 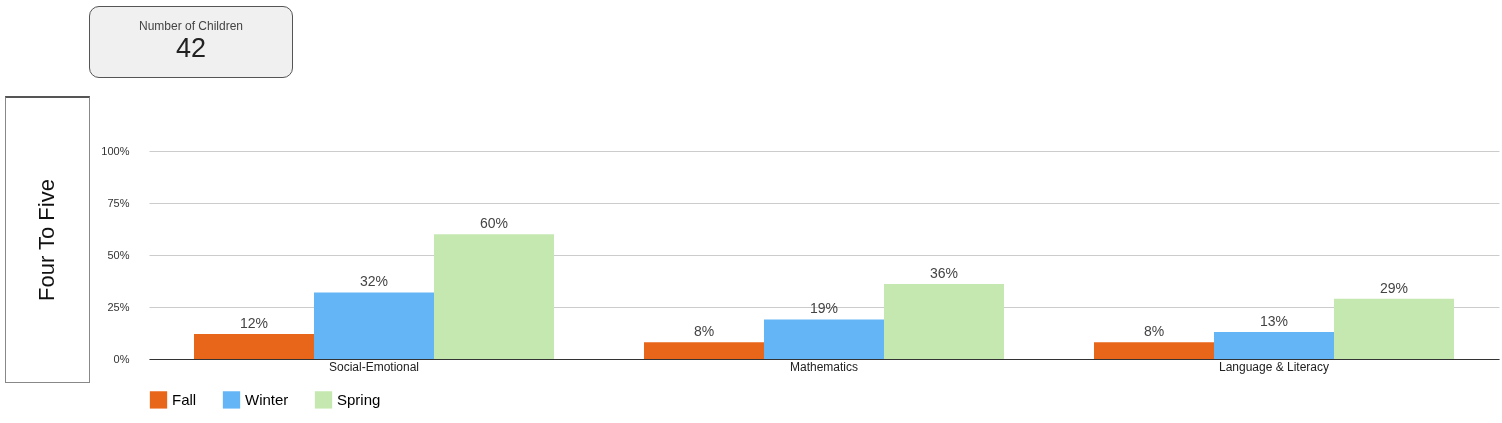 I want to click on legend-label: Winter, so click(x=267, y=399).